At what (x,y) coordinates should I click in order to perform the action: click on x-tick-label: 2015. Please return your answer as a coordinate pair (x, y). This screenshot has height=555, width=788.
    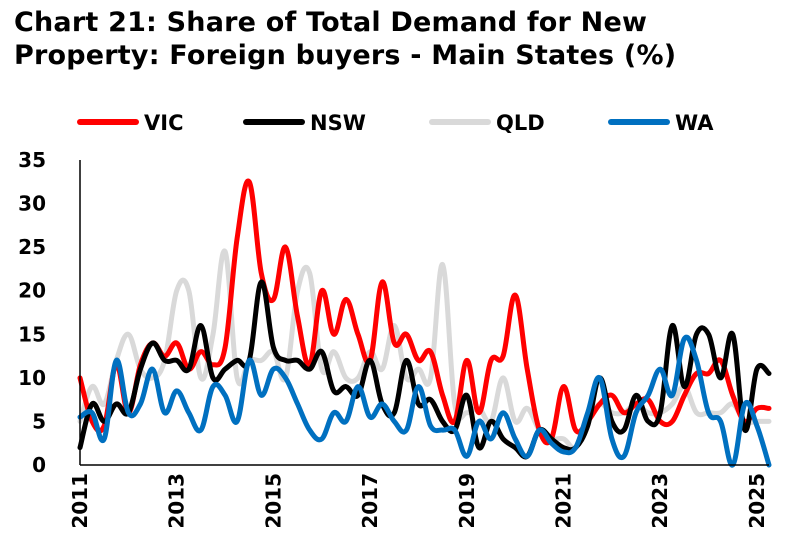
    Looking at the image, I should click on (273, 501).